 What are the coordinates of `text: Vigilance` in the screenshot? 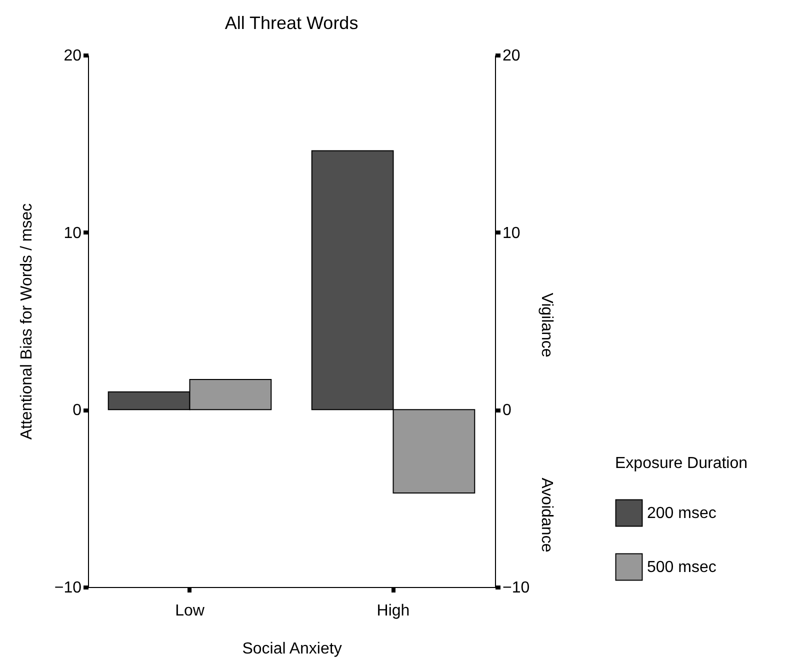 It's located at (546, 325).